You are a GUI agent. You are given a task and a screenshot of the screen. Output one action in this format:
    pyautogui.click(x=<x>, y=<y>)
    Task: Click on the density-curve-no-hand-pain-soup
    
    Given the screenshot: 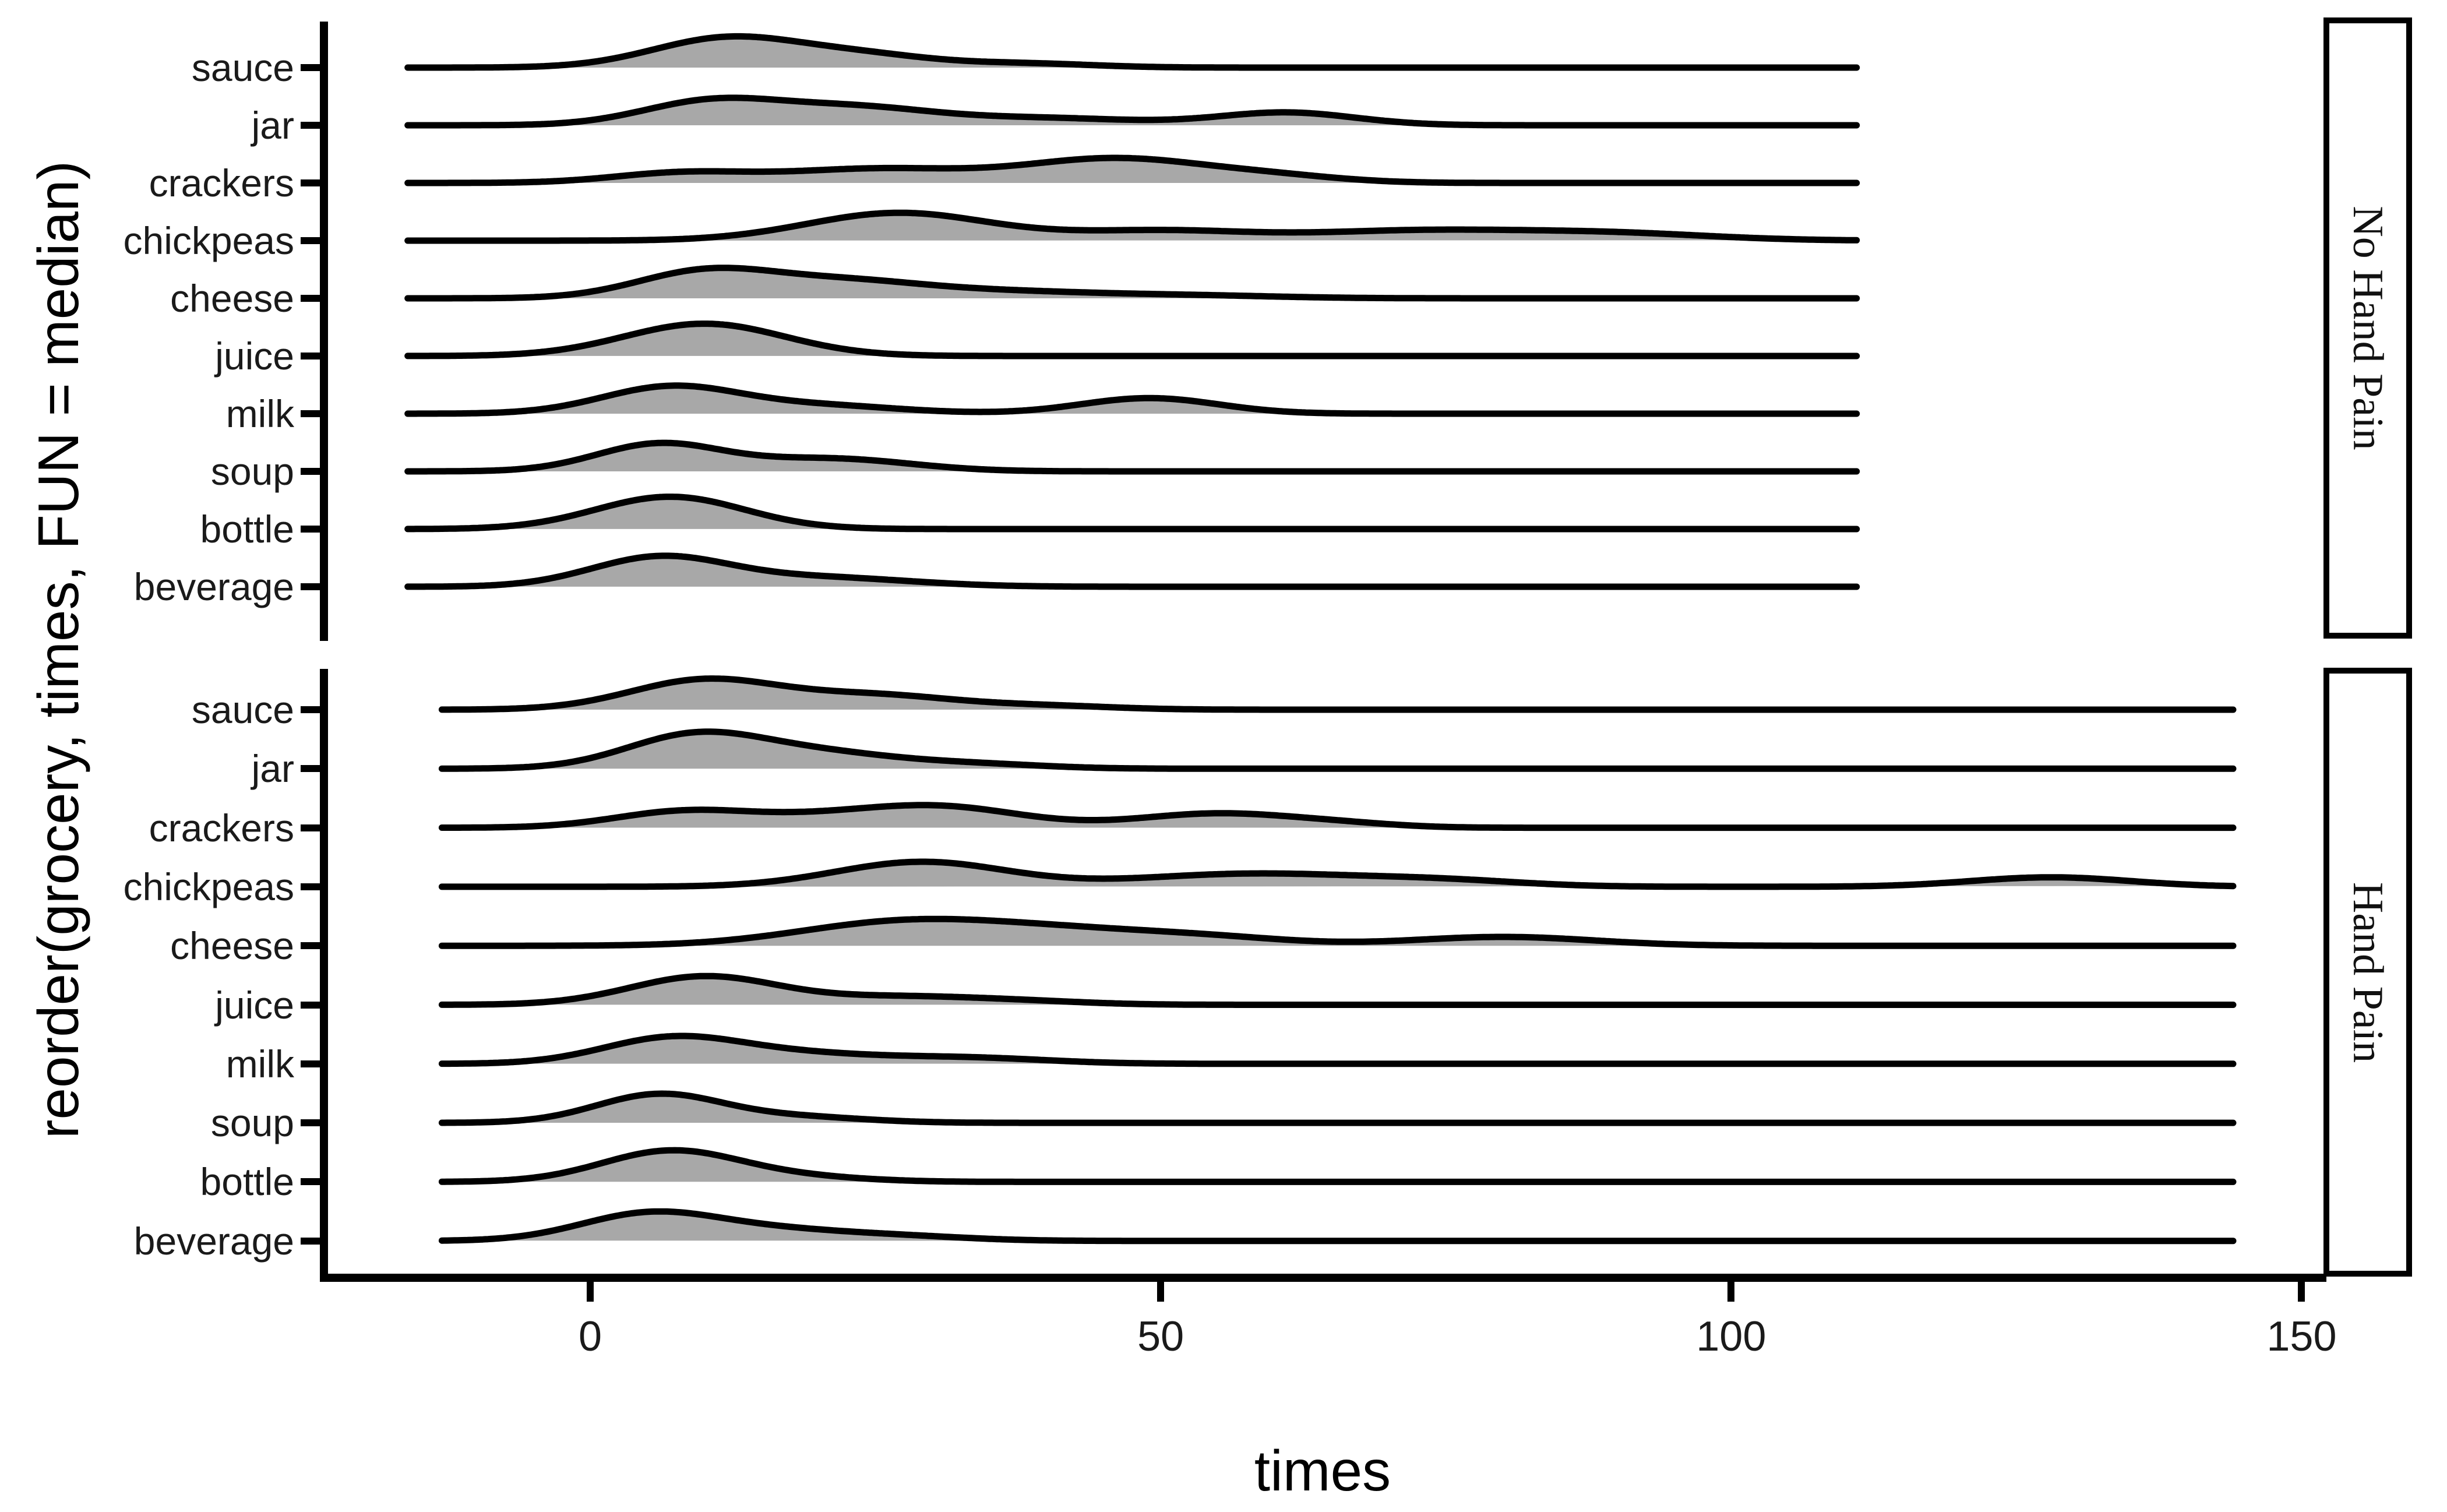 What is the action you would take?
    pyautogui.click(x=1132, y=457)
    